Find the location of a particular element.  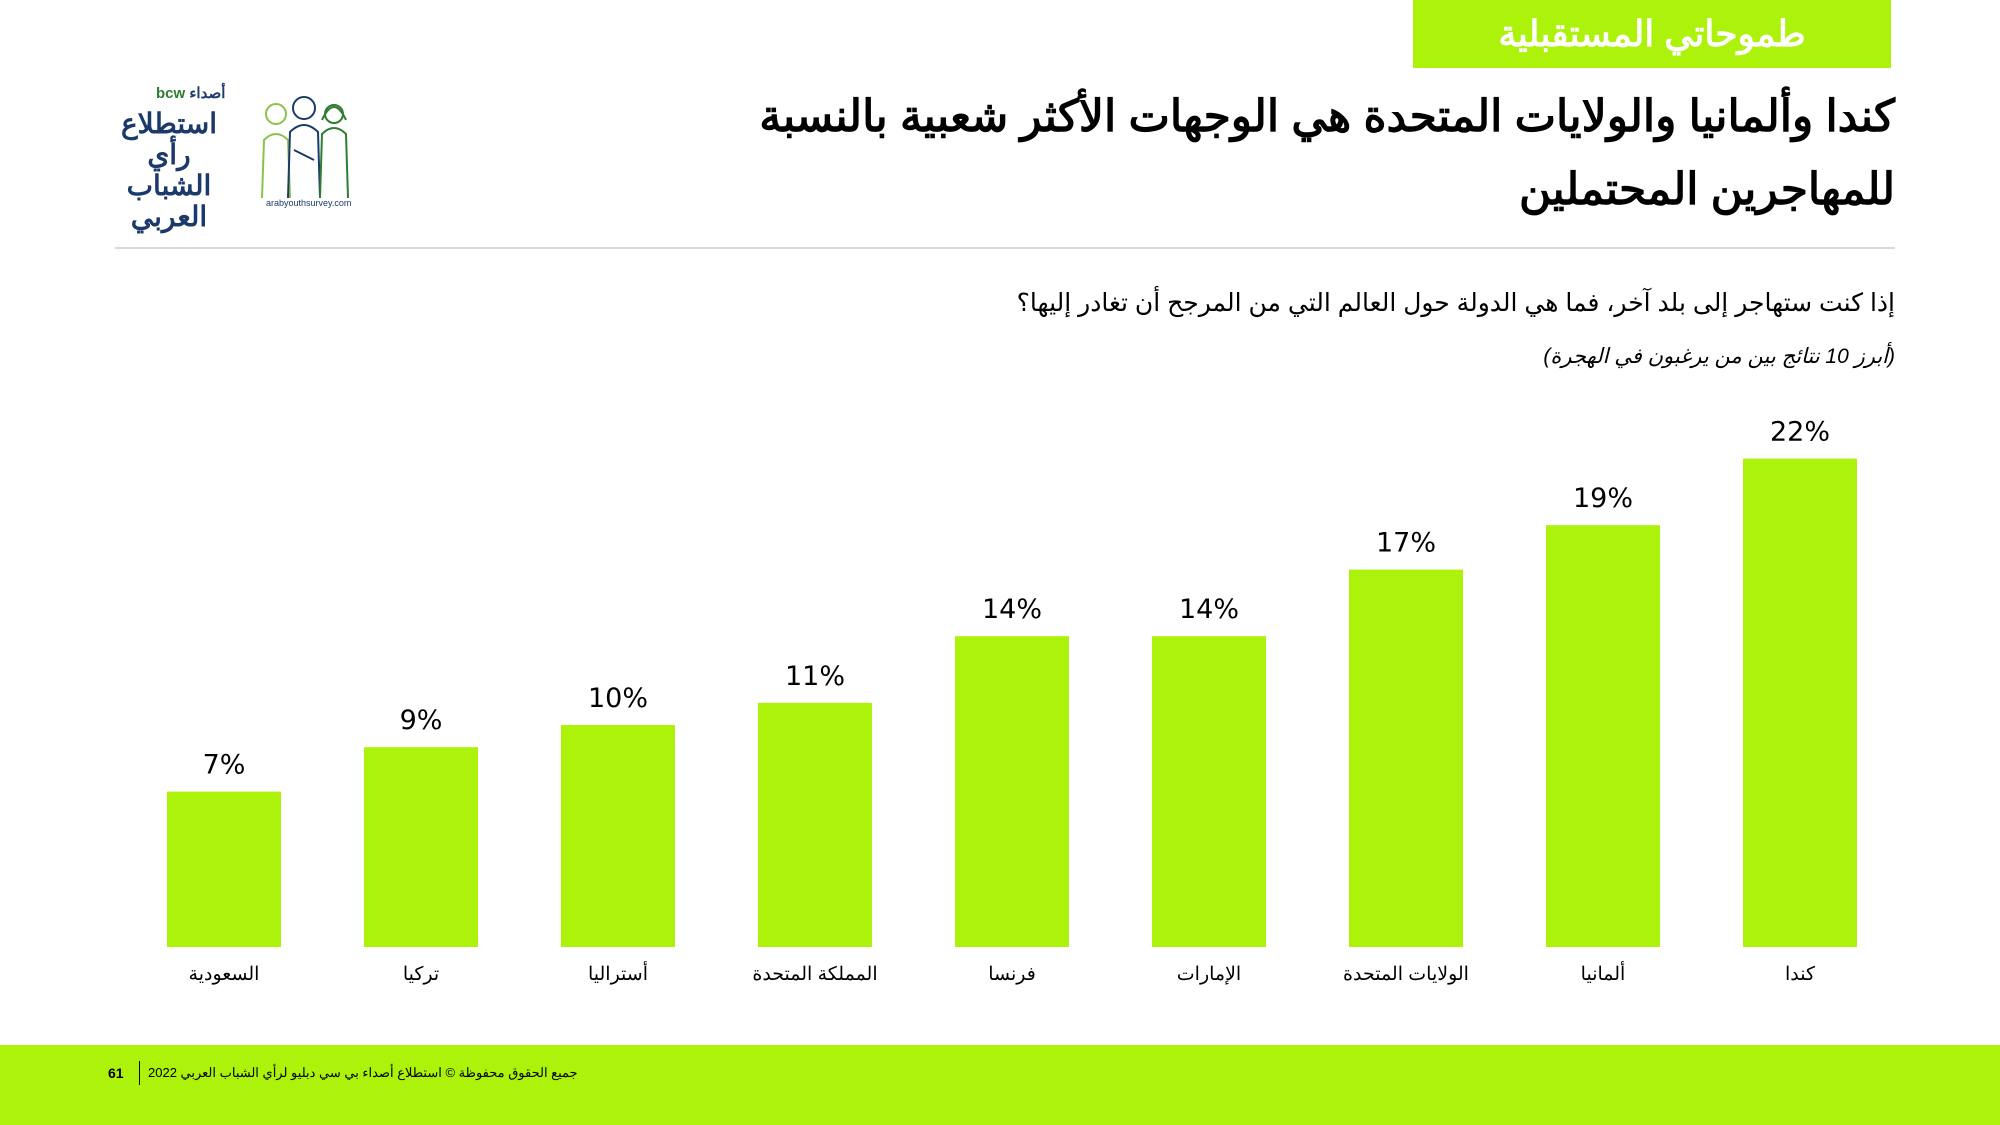

page-number: 61 is located at coordinates (116, 1073).